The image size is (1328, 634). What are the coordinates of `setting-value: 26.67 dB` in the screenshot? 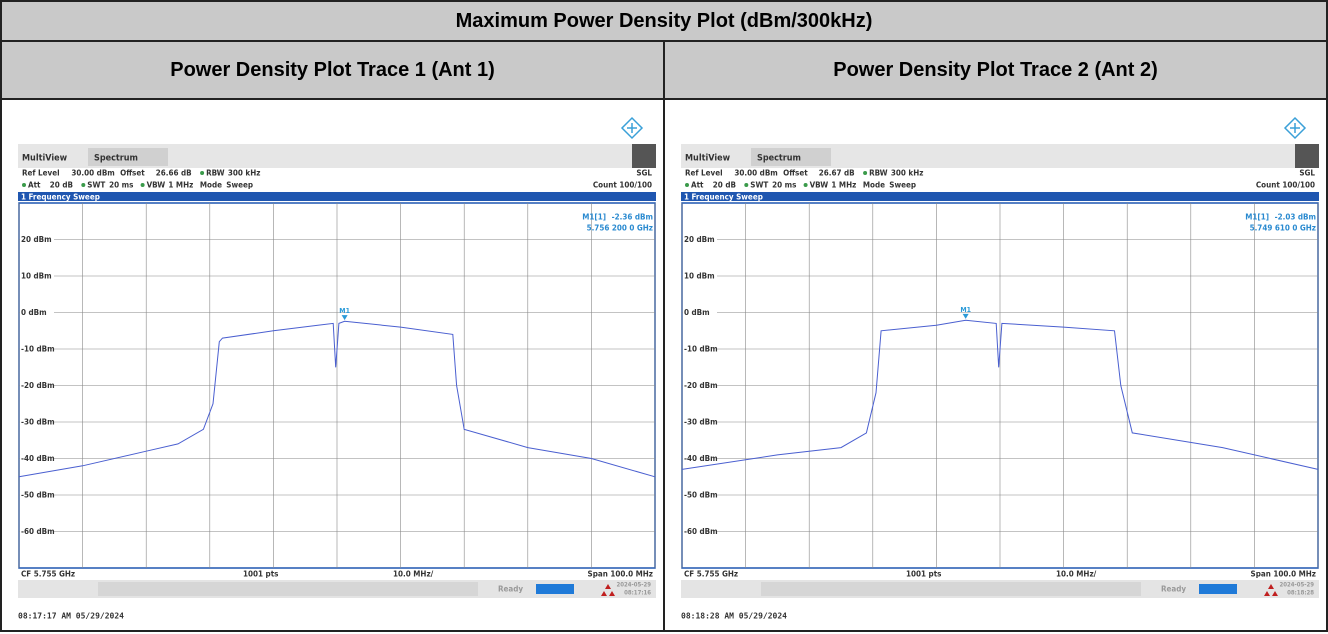 It's located at (837, 173).